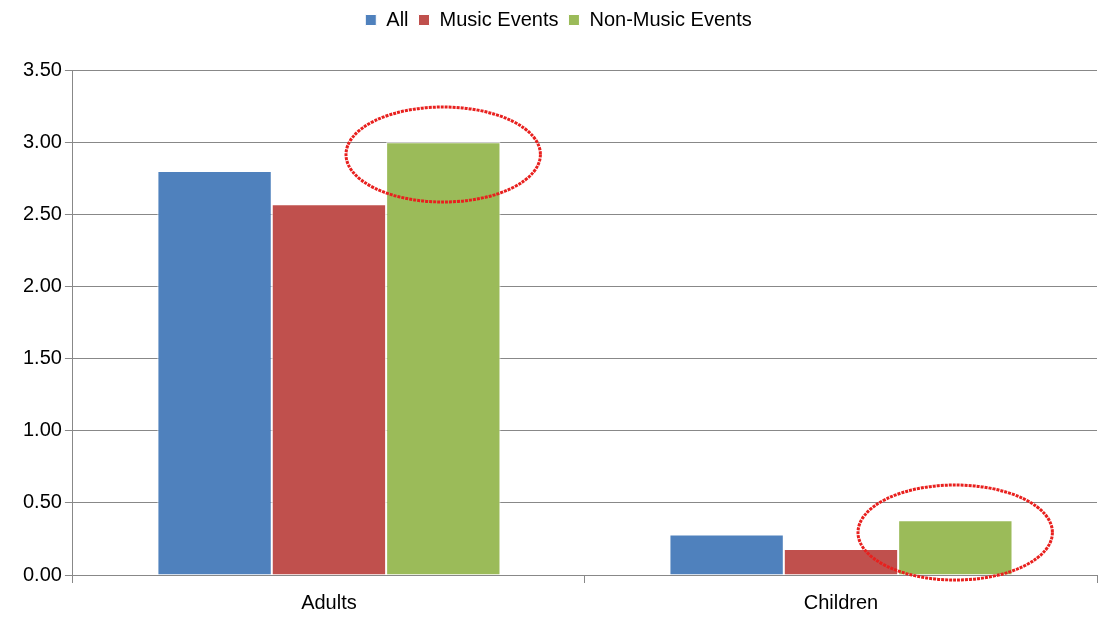 The width and height of the screenshot is (1099, 623). I want to click on y-tick-label: 3.00, so click(42, 140).